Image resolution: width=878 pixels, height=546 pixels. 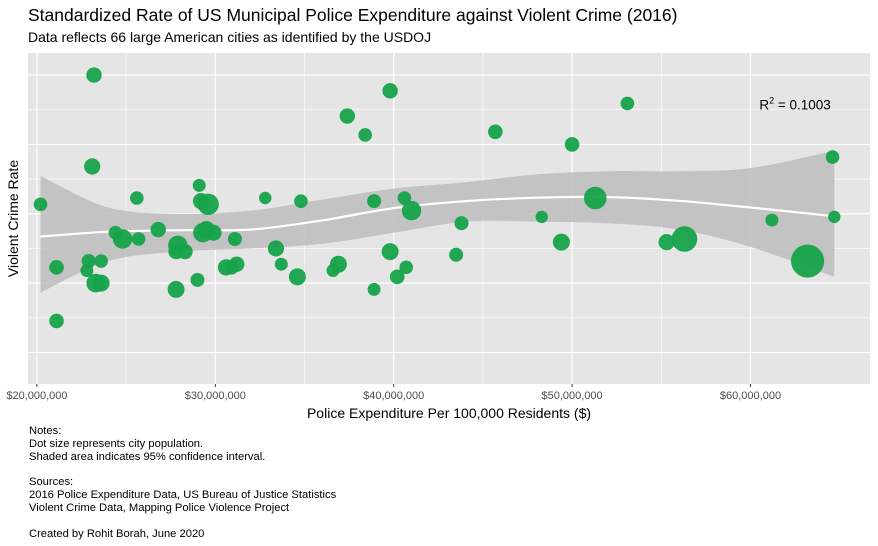 What do you see at coordinates (116, 444) in the screenshot?
I see `notes-line-1: Dot size represents city population.` at bounding box center [116, 444].